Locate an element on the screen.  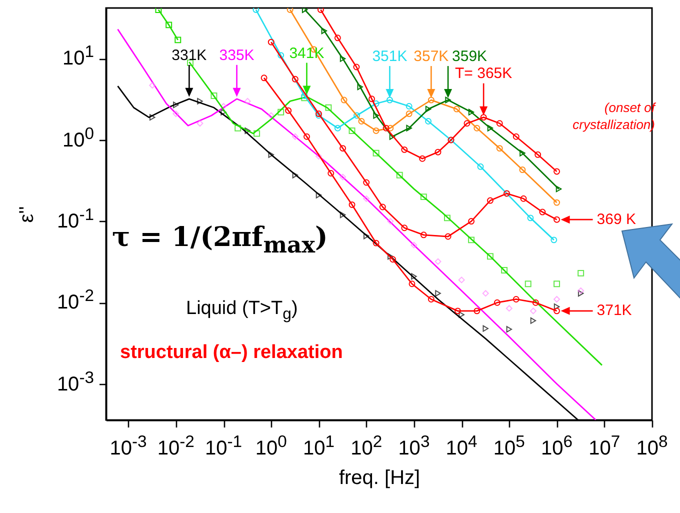
annotation: 351K is located at coordinates (390, 57).